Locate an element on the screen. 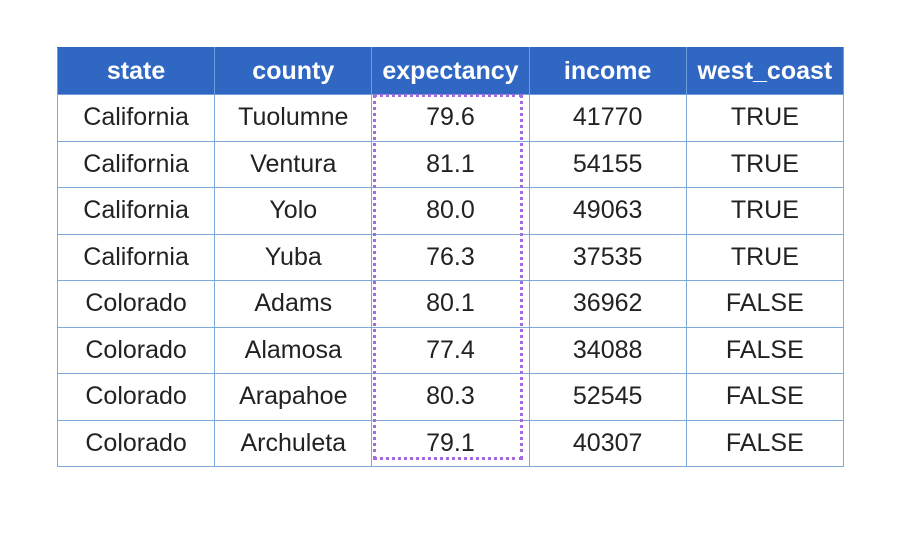 Image resolution: width=900 pixels, height=540 pixels. table-row: California Ventura 81.1 54155 TRUE is located at coordinates (450, 164).